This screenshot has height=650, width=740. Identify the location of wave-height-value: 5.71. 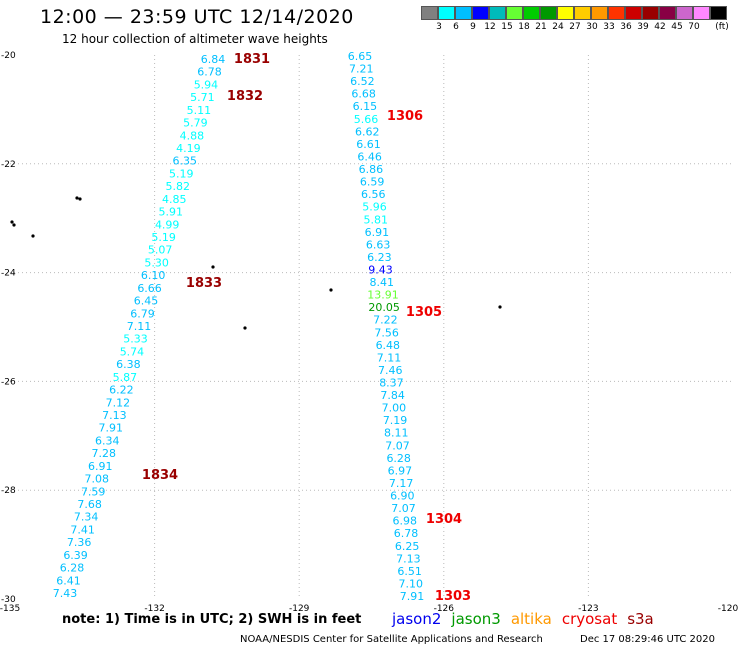
(202, 97).